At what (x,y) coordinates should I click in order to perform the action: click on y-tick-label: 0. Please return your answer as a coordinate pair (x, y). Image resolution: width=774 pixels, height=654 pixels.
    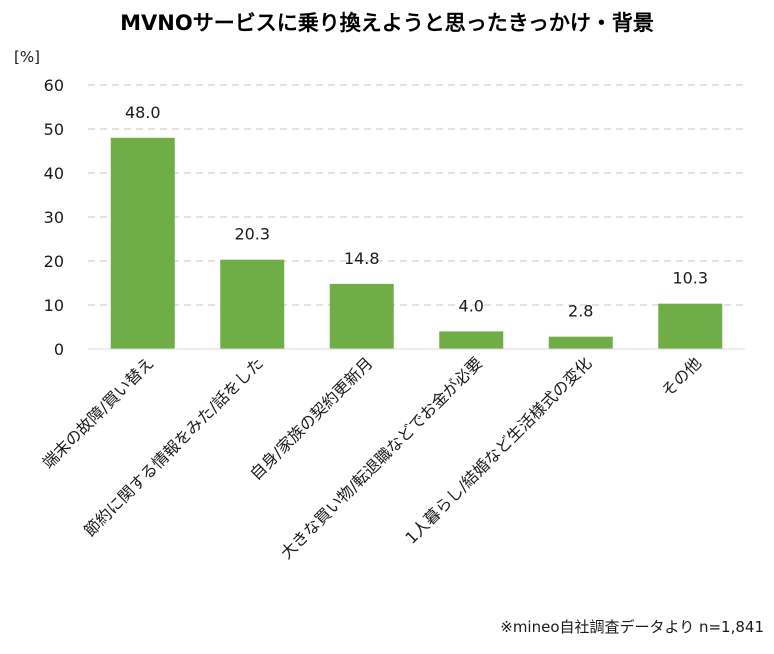
    Looking at the image, I should click on (59, 349).